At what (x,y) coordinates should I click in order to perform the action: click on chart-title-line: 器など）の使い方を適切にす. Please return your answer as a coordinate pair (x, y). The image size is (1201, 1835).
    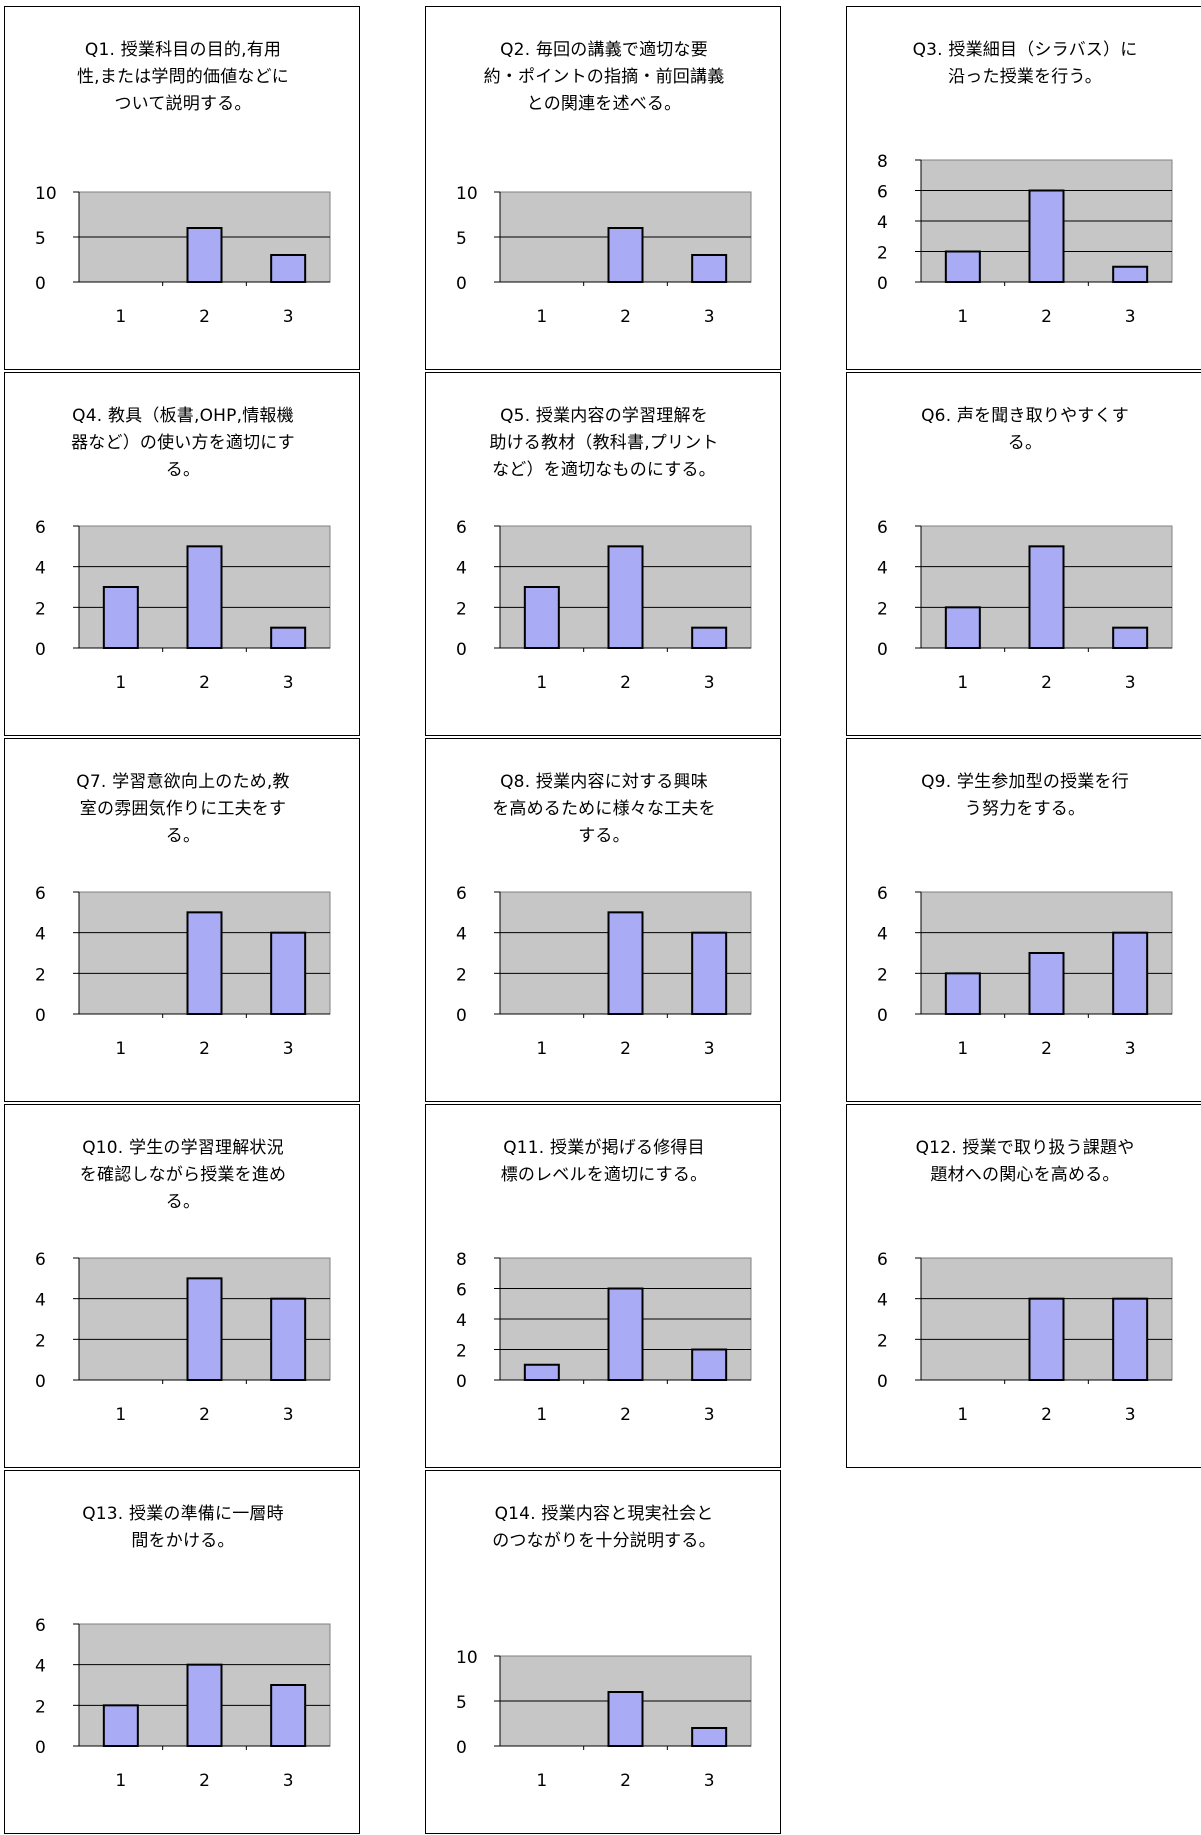
    Looking at the image, I should click on (183, 443).